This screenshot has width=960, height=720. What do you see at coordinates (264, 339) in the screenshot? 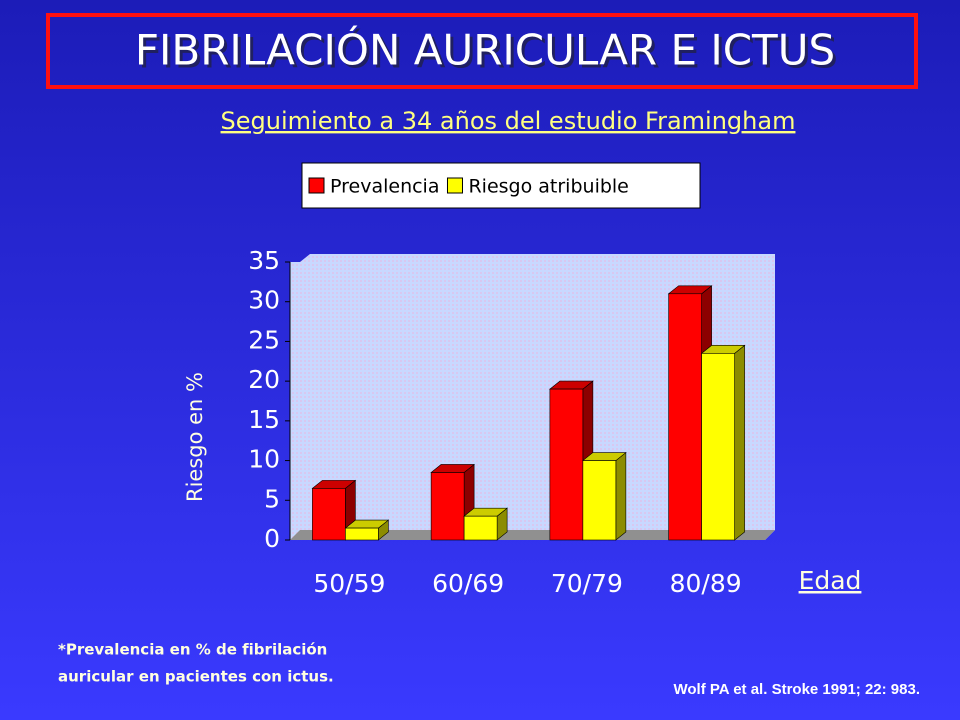
I see `y-tick-label: 25` at bounding box center [264, 339].